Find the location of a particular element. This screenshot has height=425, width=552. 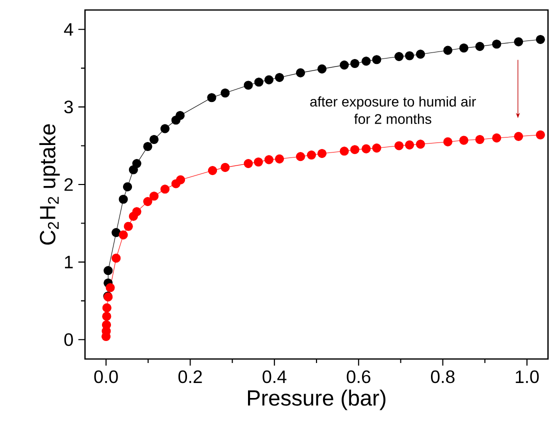

y-tick-label: 3 is located at coordinates (68, 107).